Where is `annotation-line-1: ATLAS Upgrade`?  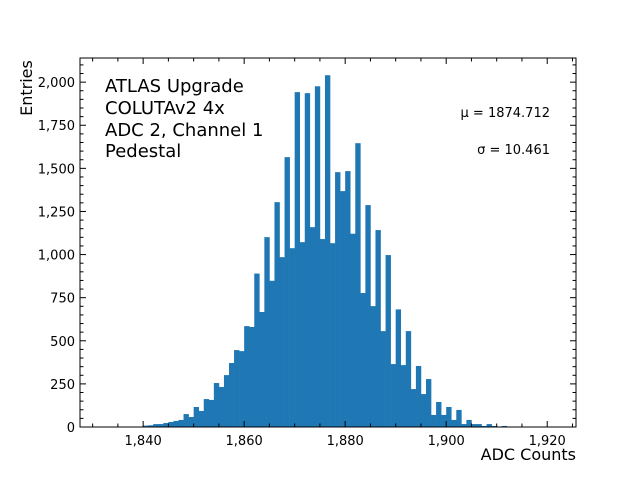
annotation-line-1: ATLAS Upgrade is located at coordinates (174, 86).